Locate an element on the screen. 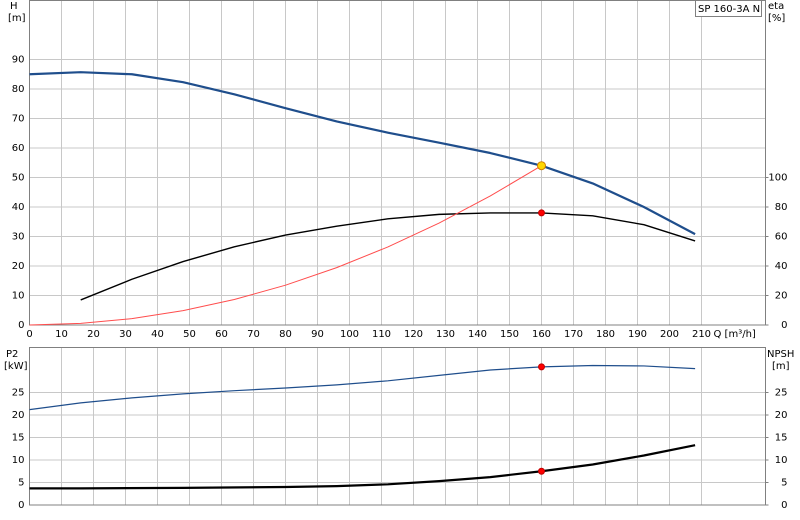 The image size is (800, 520). chart-title: SP 160-3A N is located at coordinates (729, 9).